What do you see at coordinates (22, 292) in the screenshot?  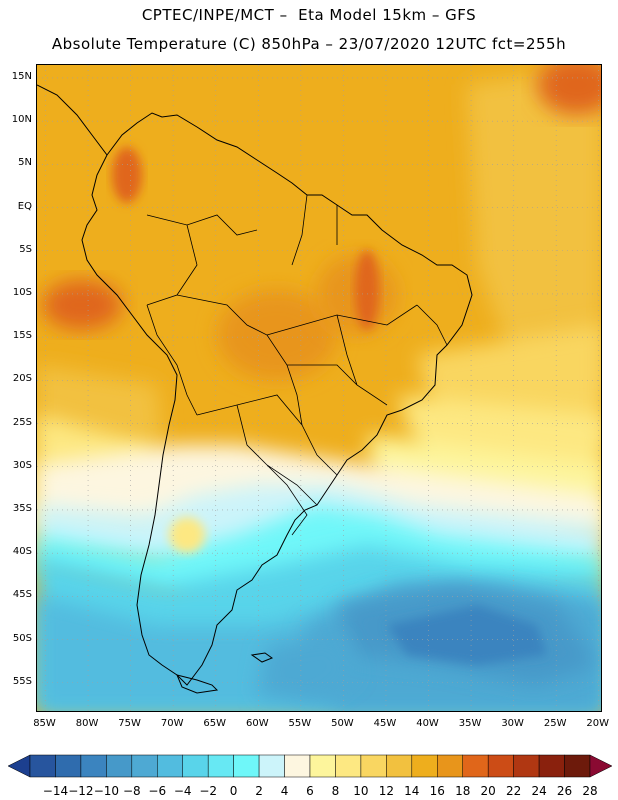 I see `lat-label: 10S` at bounding box center [22, 292].